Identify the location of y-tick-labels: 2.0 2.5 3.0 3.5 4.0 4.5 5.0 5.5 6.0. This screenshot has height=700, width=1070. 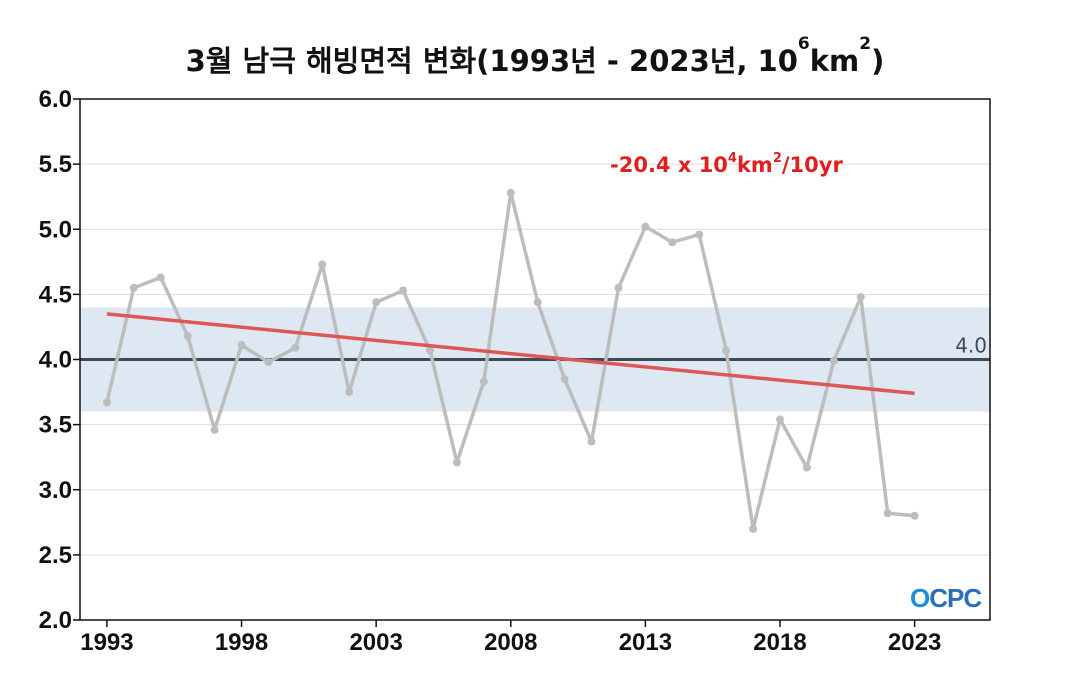
(55, 360).